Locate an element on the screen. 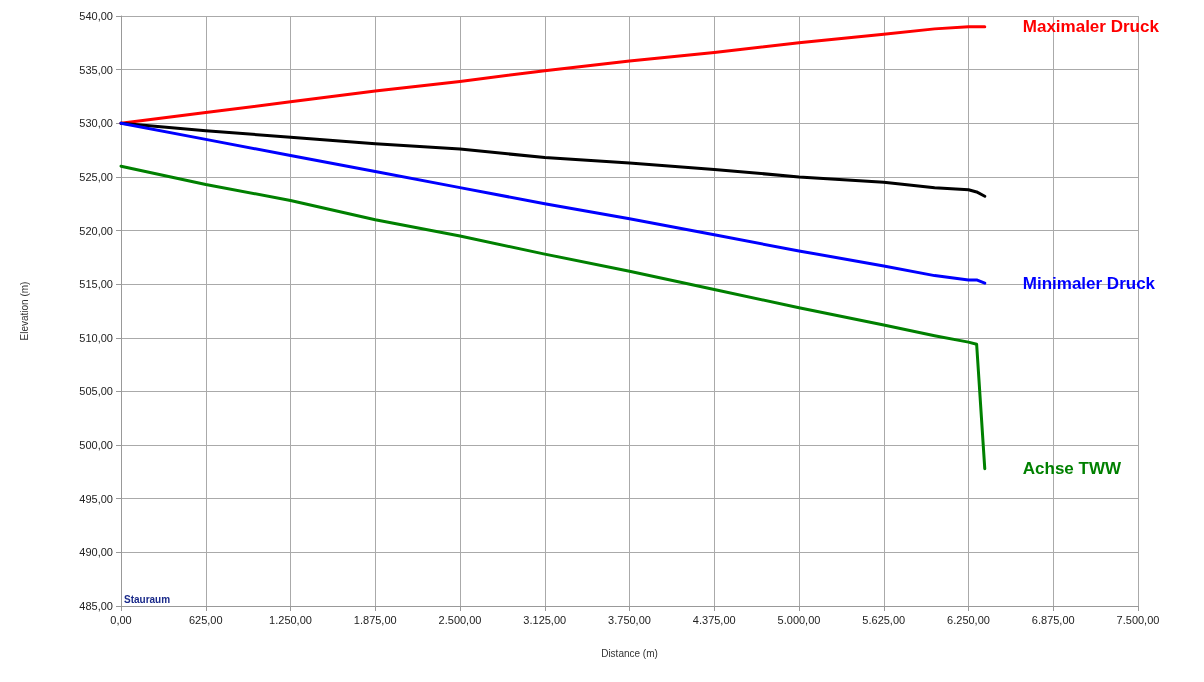 Image resolution: width=1204 pixels, height=682 pixels. y-tick-label: 505,00 is located at coordinates (96, 391).